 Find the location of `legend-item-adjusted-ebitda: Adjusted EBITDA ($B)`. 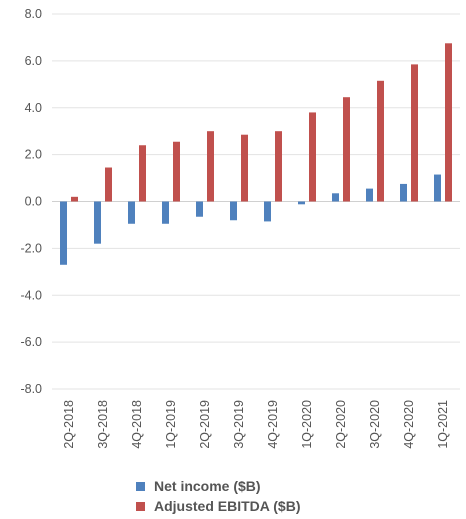

legend-item-adjusted-ebitda: Adjusted EBITDA ($B) is located at coordinates (218, 506).